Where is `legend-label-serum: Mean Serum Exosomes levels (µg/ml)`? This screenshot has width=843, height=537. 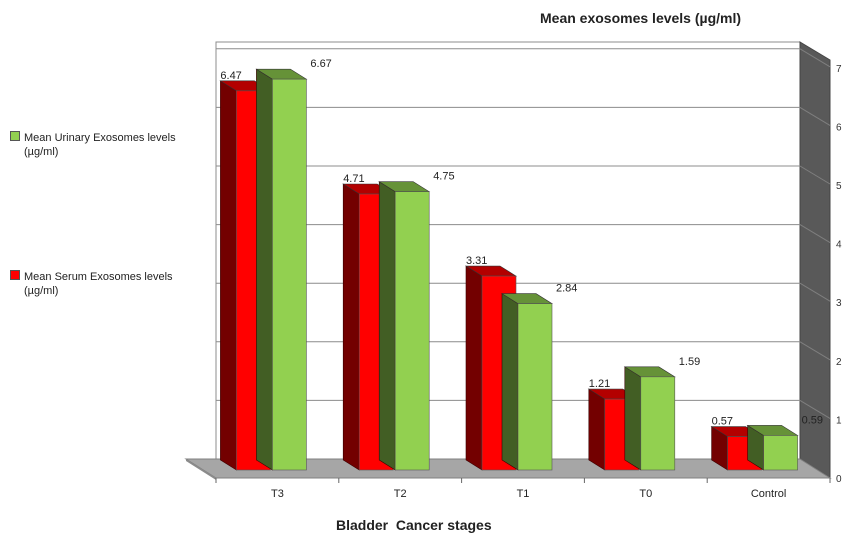 legend-label-serum: Mean Serum Exosomes levels (µg/ml) is located at coordinates (98, 284).